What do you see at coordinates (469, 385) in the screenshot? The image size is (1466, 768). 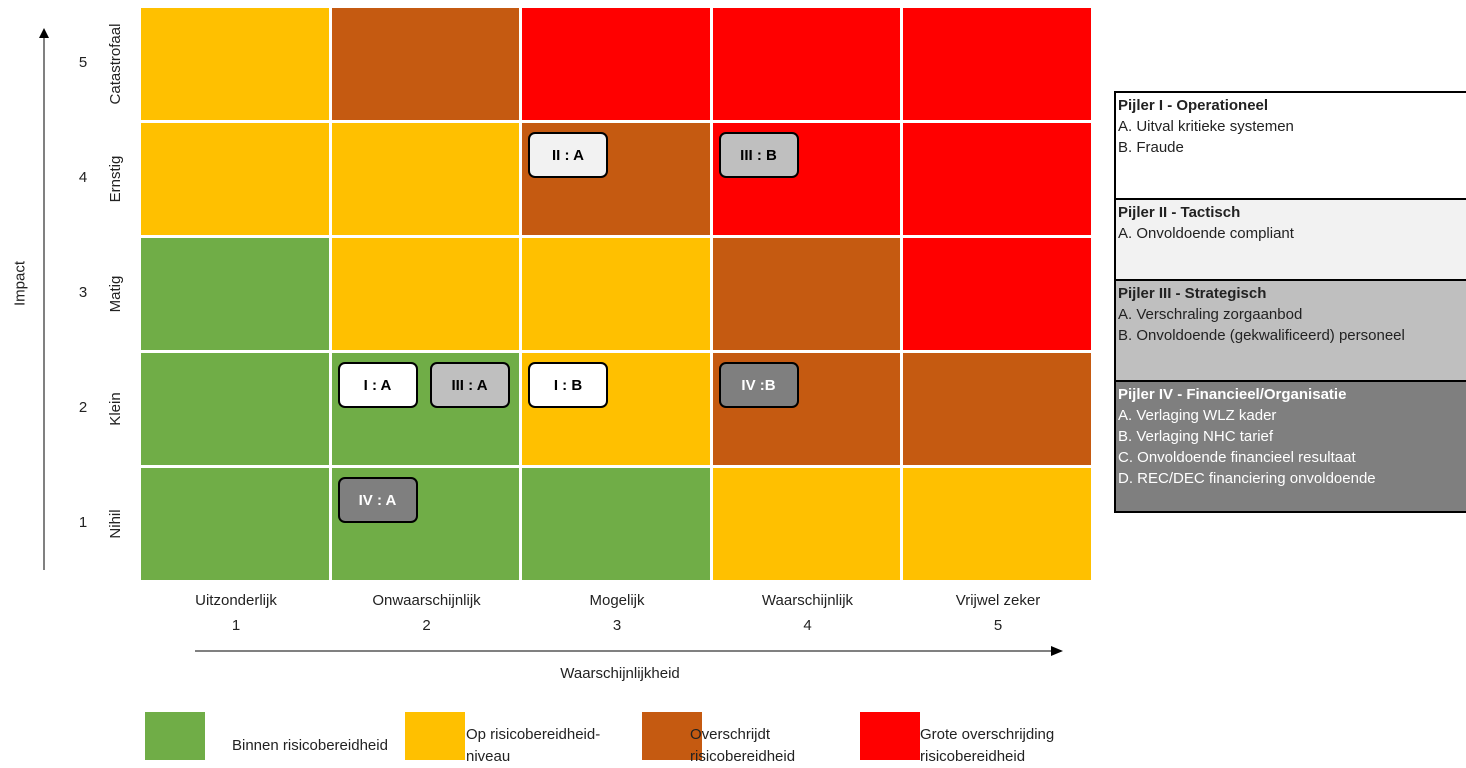 I see `risk-tag: III : A` at bounding box center [469, 385].